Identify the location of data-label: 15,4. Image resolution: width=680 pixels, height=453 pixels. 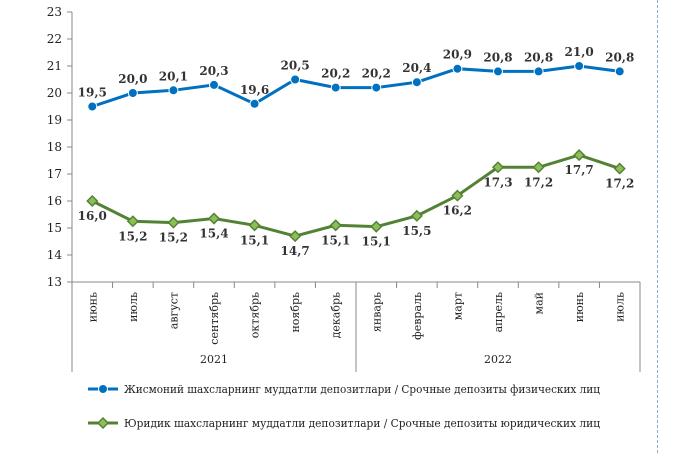
(213, 234).